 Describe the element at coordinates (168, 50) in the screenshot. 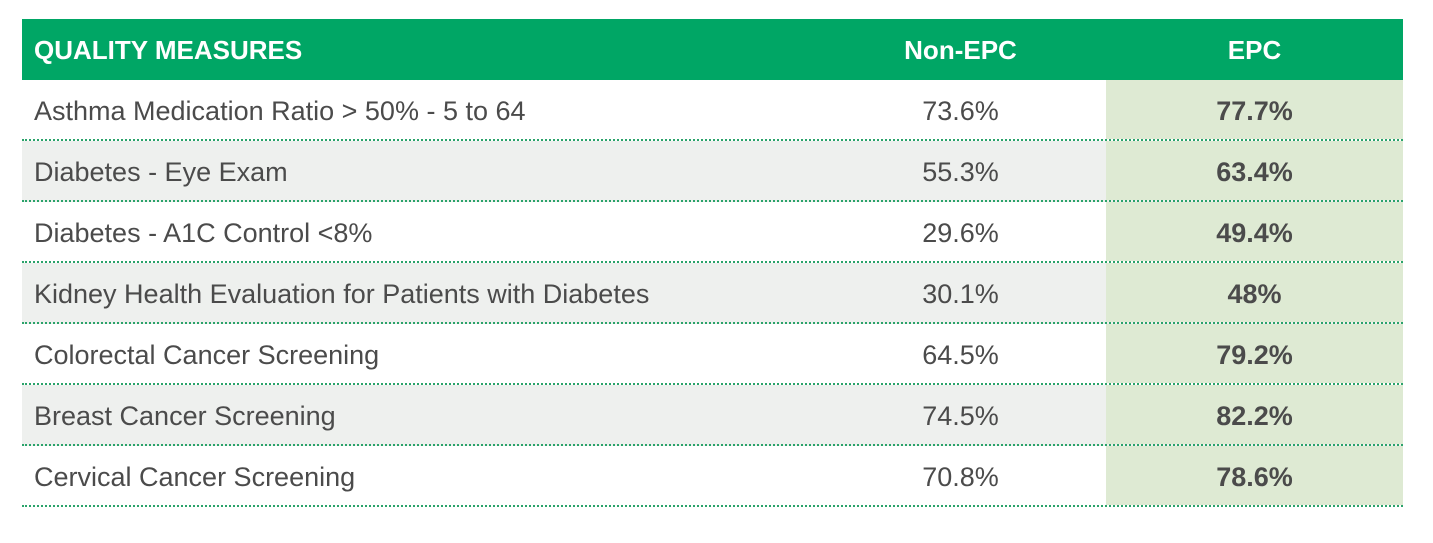

I see `header-quality-measures: QUALITY MEASURES` at that location.